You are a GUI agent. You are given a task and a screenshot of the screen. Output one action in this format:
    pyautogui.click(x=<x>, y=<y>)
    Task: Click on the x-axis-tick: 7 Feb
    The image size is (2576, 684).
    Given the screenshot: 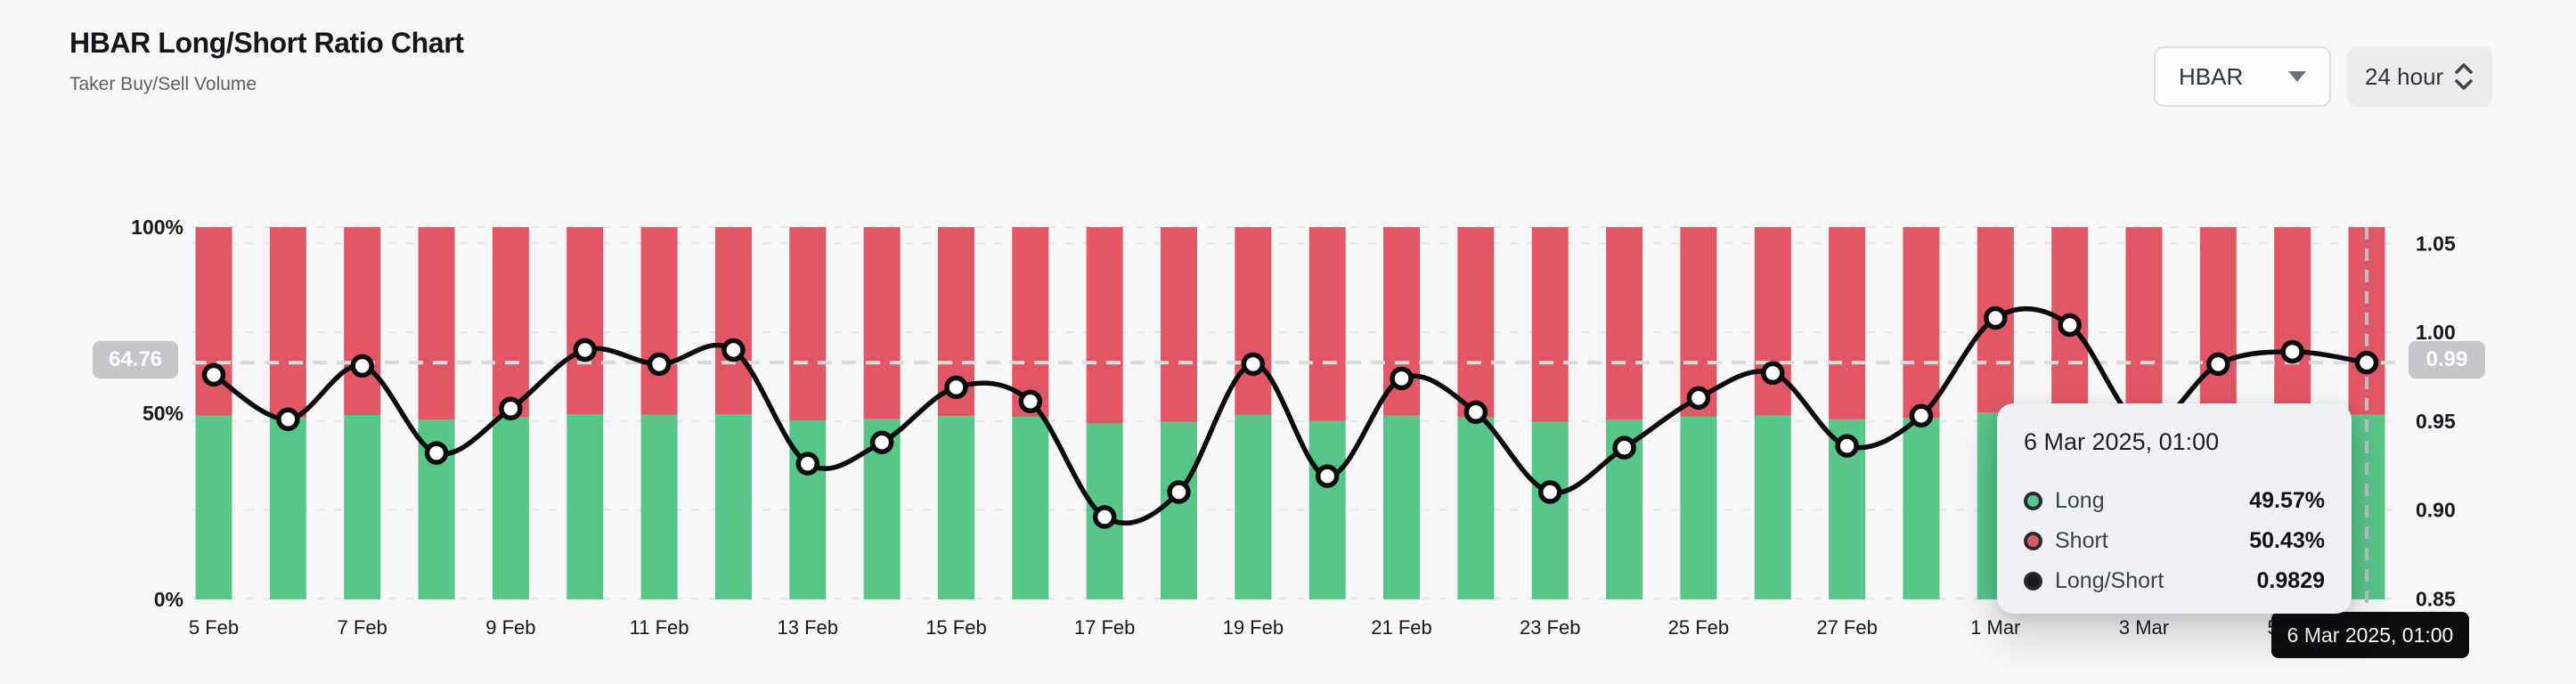 What is the action you would take?
    pyautogui.click(x=363, y=627)
    